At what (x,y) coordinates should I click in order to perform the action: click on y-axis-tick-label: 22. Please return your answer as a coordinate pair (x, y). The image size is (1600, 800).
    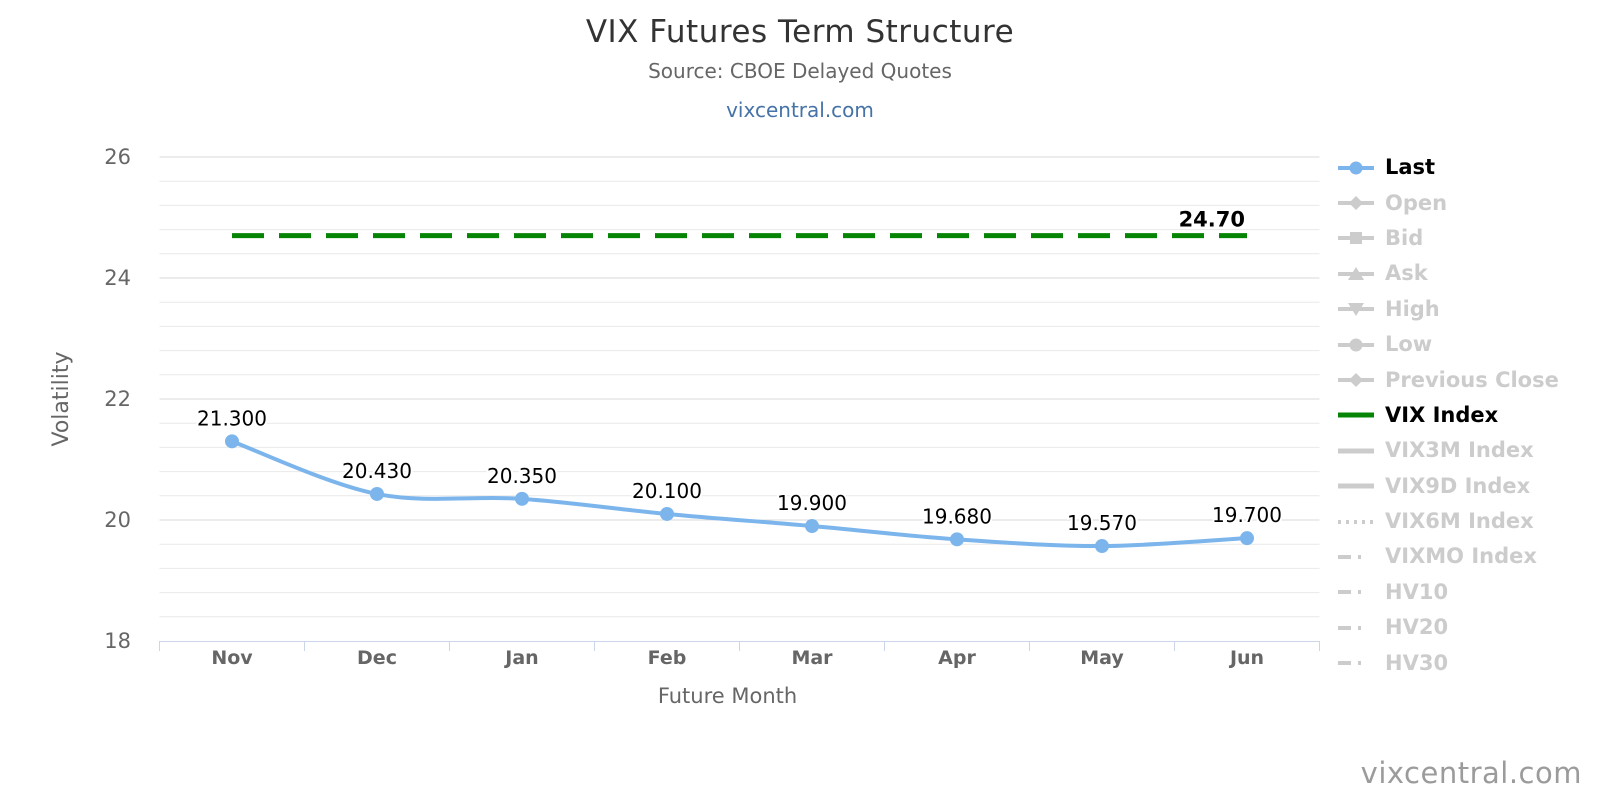
    Looking at the image, I should click on (117, 399).